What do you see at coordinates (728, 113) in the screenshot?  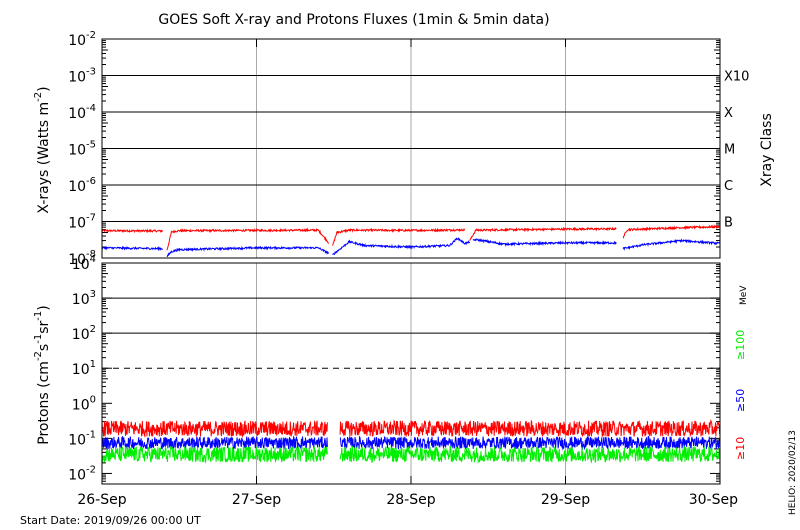 I see `xray-class-label: X` at bounding box center [728, 113].